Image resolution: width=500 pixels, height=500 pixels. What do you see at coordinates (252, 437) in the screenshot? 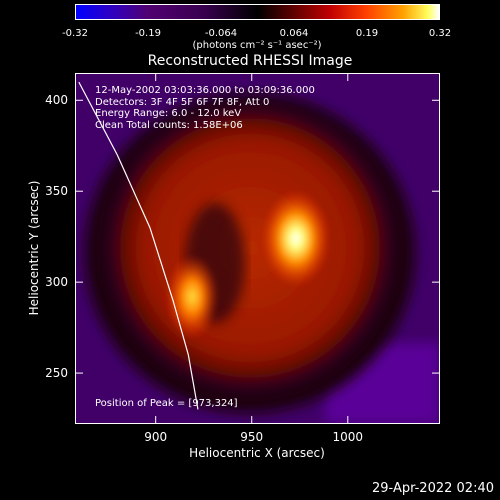
I see `x-tick-label: 950` at bounding box center [252, 437].